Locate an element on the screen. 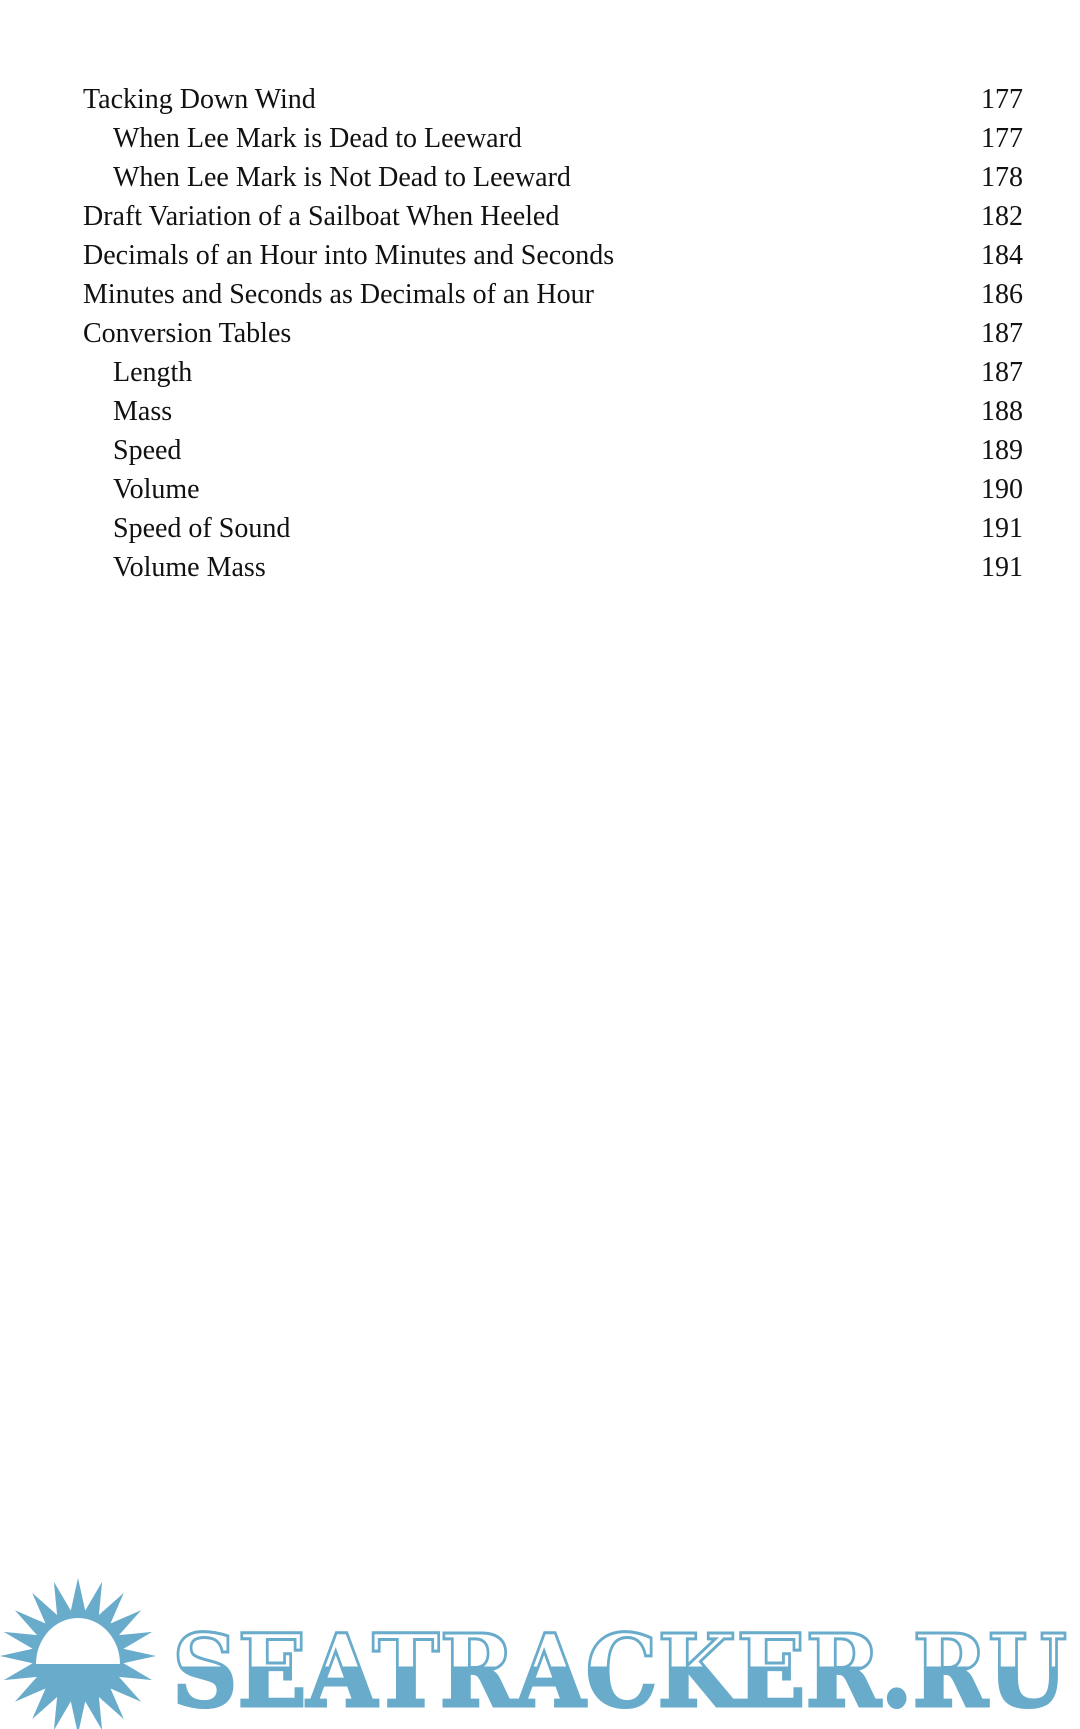 The image size is (1080, 1729). toc-entry: When Lee Mark is Dead to Leeward 177 is located at coordinates (553, 138).